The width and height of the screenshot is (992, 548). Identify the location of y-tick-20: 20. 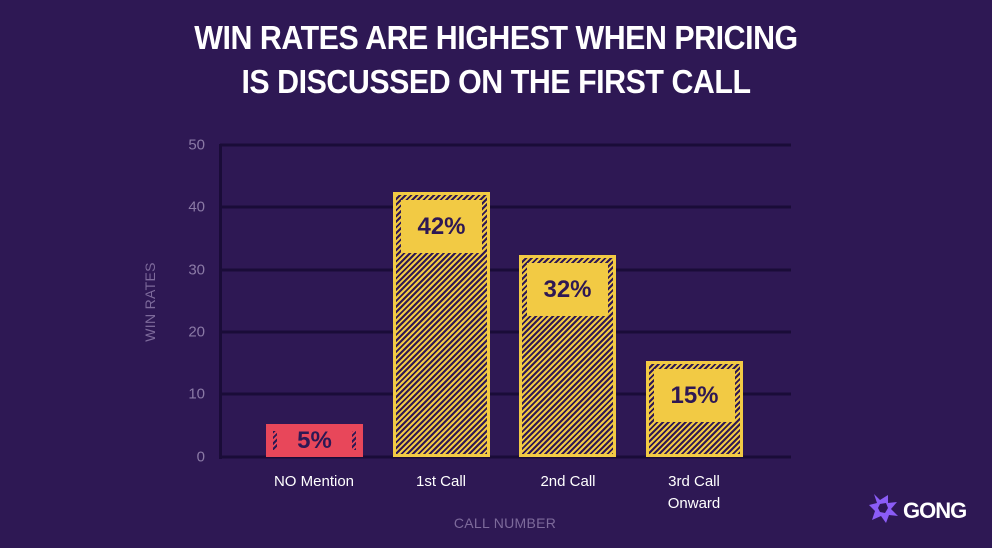
(196, 332).